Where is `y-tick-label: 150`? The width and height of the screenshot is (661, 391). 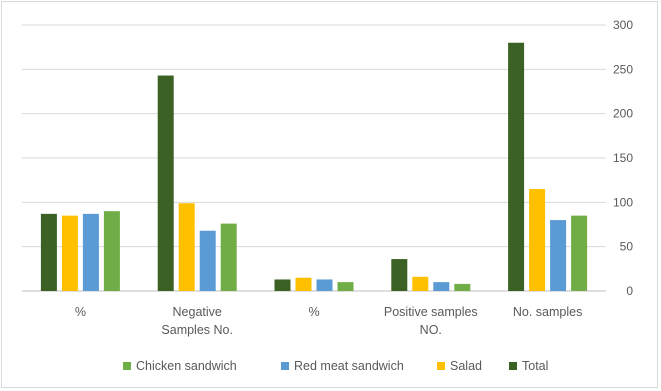 y-tick-label: 150 is located at coordinates (623, 158).